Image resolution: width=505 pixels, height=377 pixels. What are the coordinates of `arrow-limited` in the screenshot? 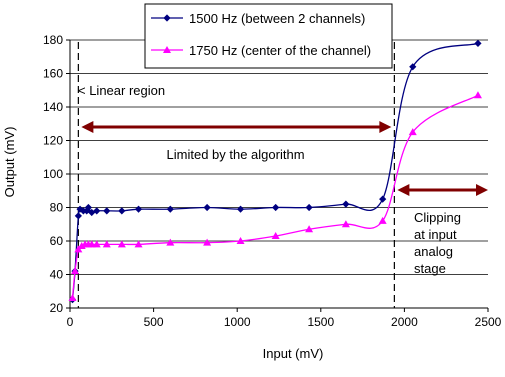 It's located at (236, 127).